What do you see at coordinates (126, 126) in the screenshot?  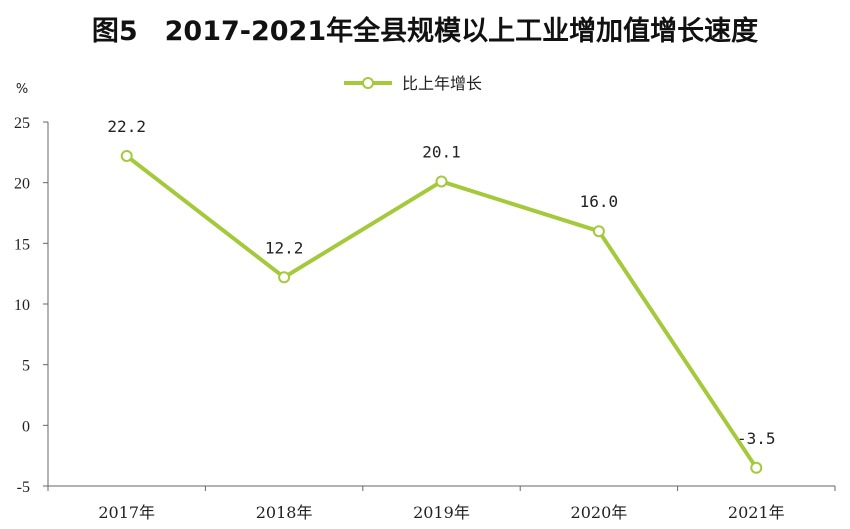 I see `data-label: 22.2` at bounding box center [126, 126].